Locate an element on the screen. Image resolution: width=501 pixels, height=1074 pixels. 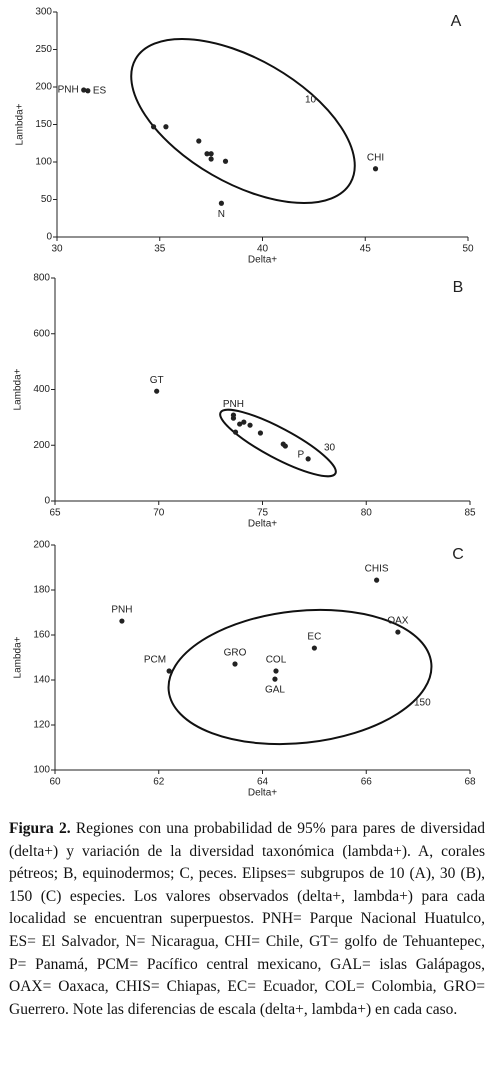
x-tick-label: 64 is located at coordinates (263, 782).